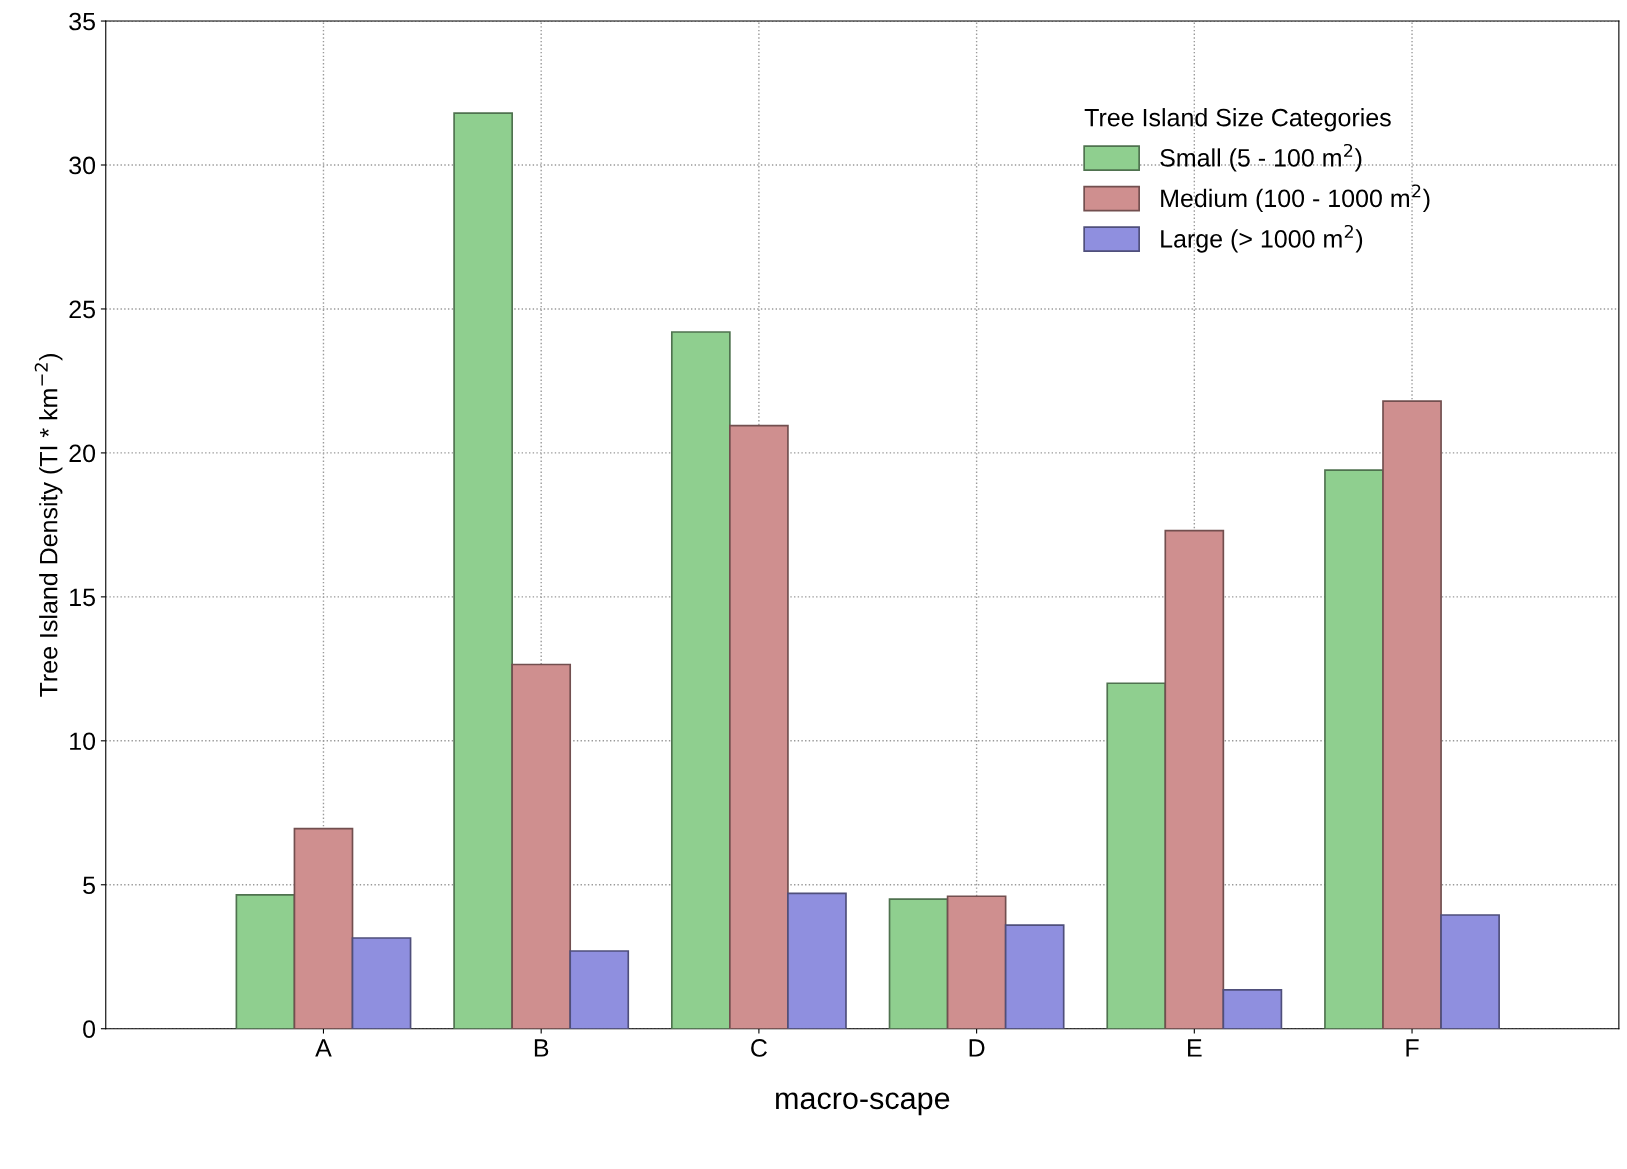 The image size is (1627, 1169). What do you see at coordinates (977, 1048) in the screenshot?
I see `x-tick-label: D` at bounding box center [977, 1048].